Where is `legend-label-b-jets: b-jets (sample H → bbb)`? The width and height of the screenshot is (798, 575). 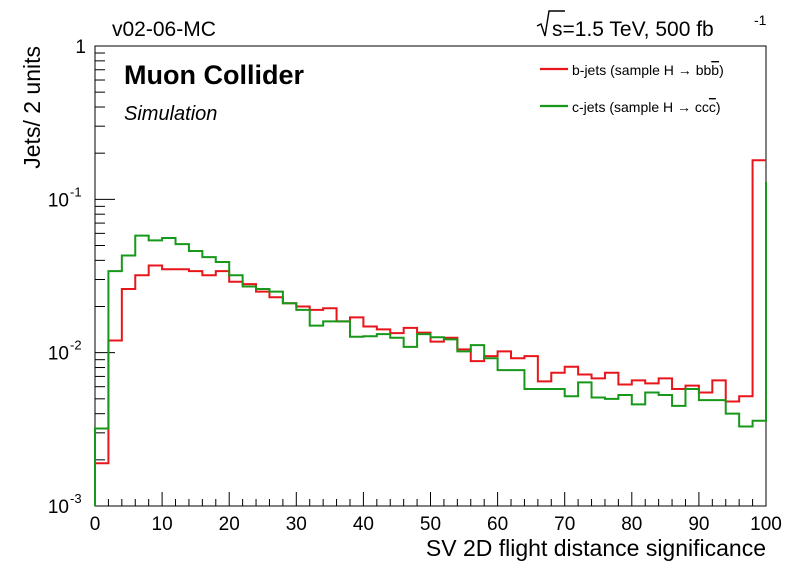
legend-label-b-jets: b-jets (sample H → bbb) is located at coordinates (648, 70).